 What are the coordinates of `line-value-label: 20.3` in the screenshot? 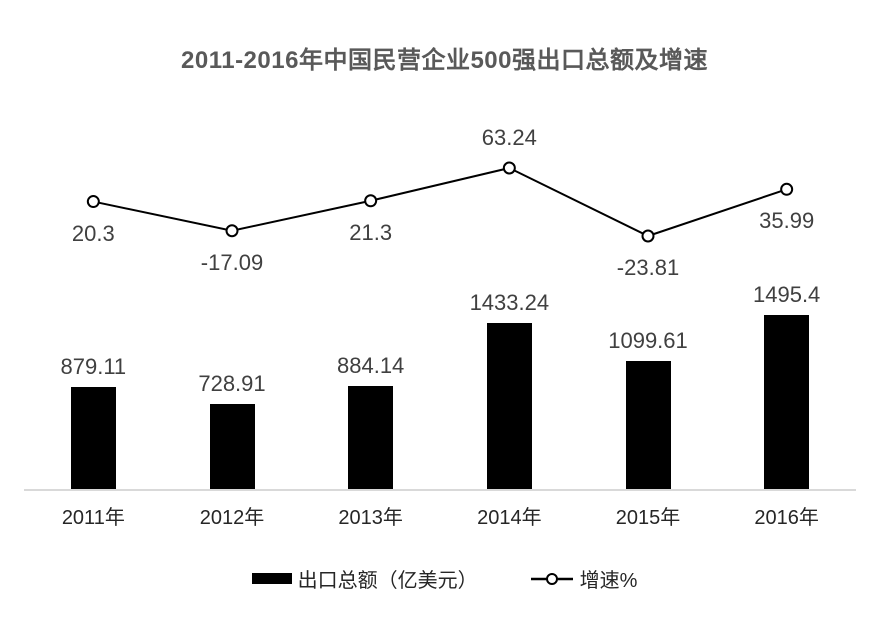 It's located at (93, 233).